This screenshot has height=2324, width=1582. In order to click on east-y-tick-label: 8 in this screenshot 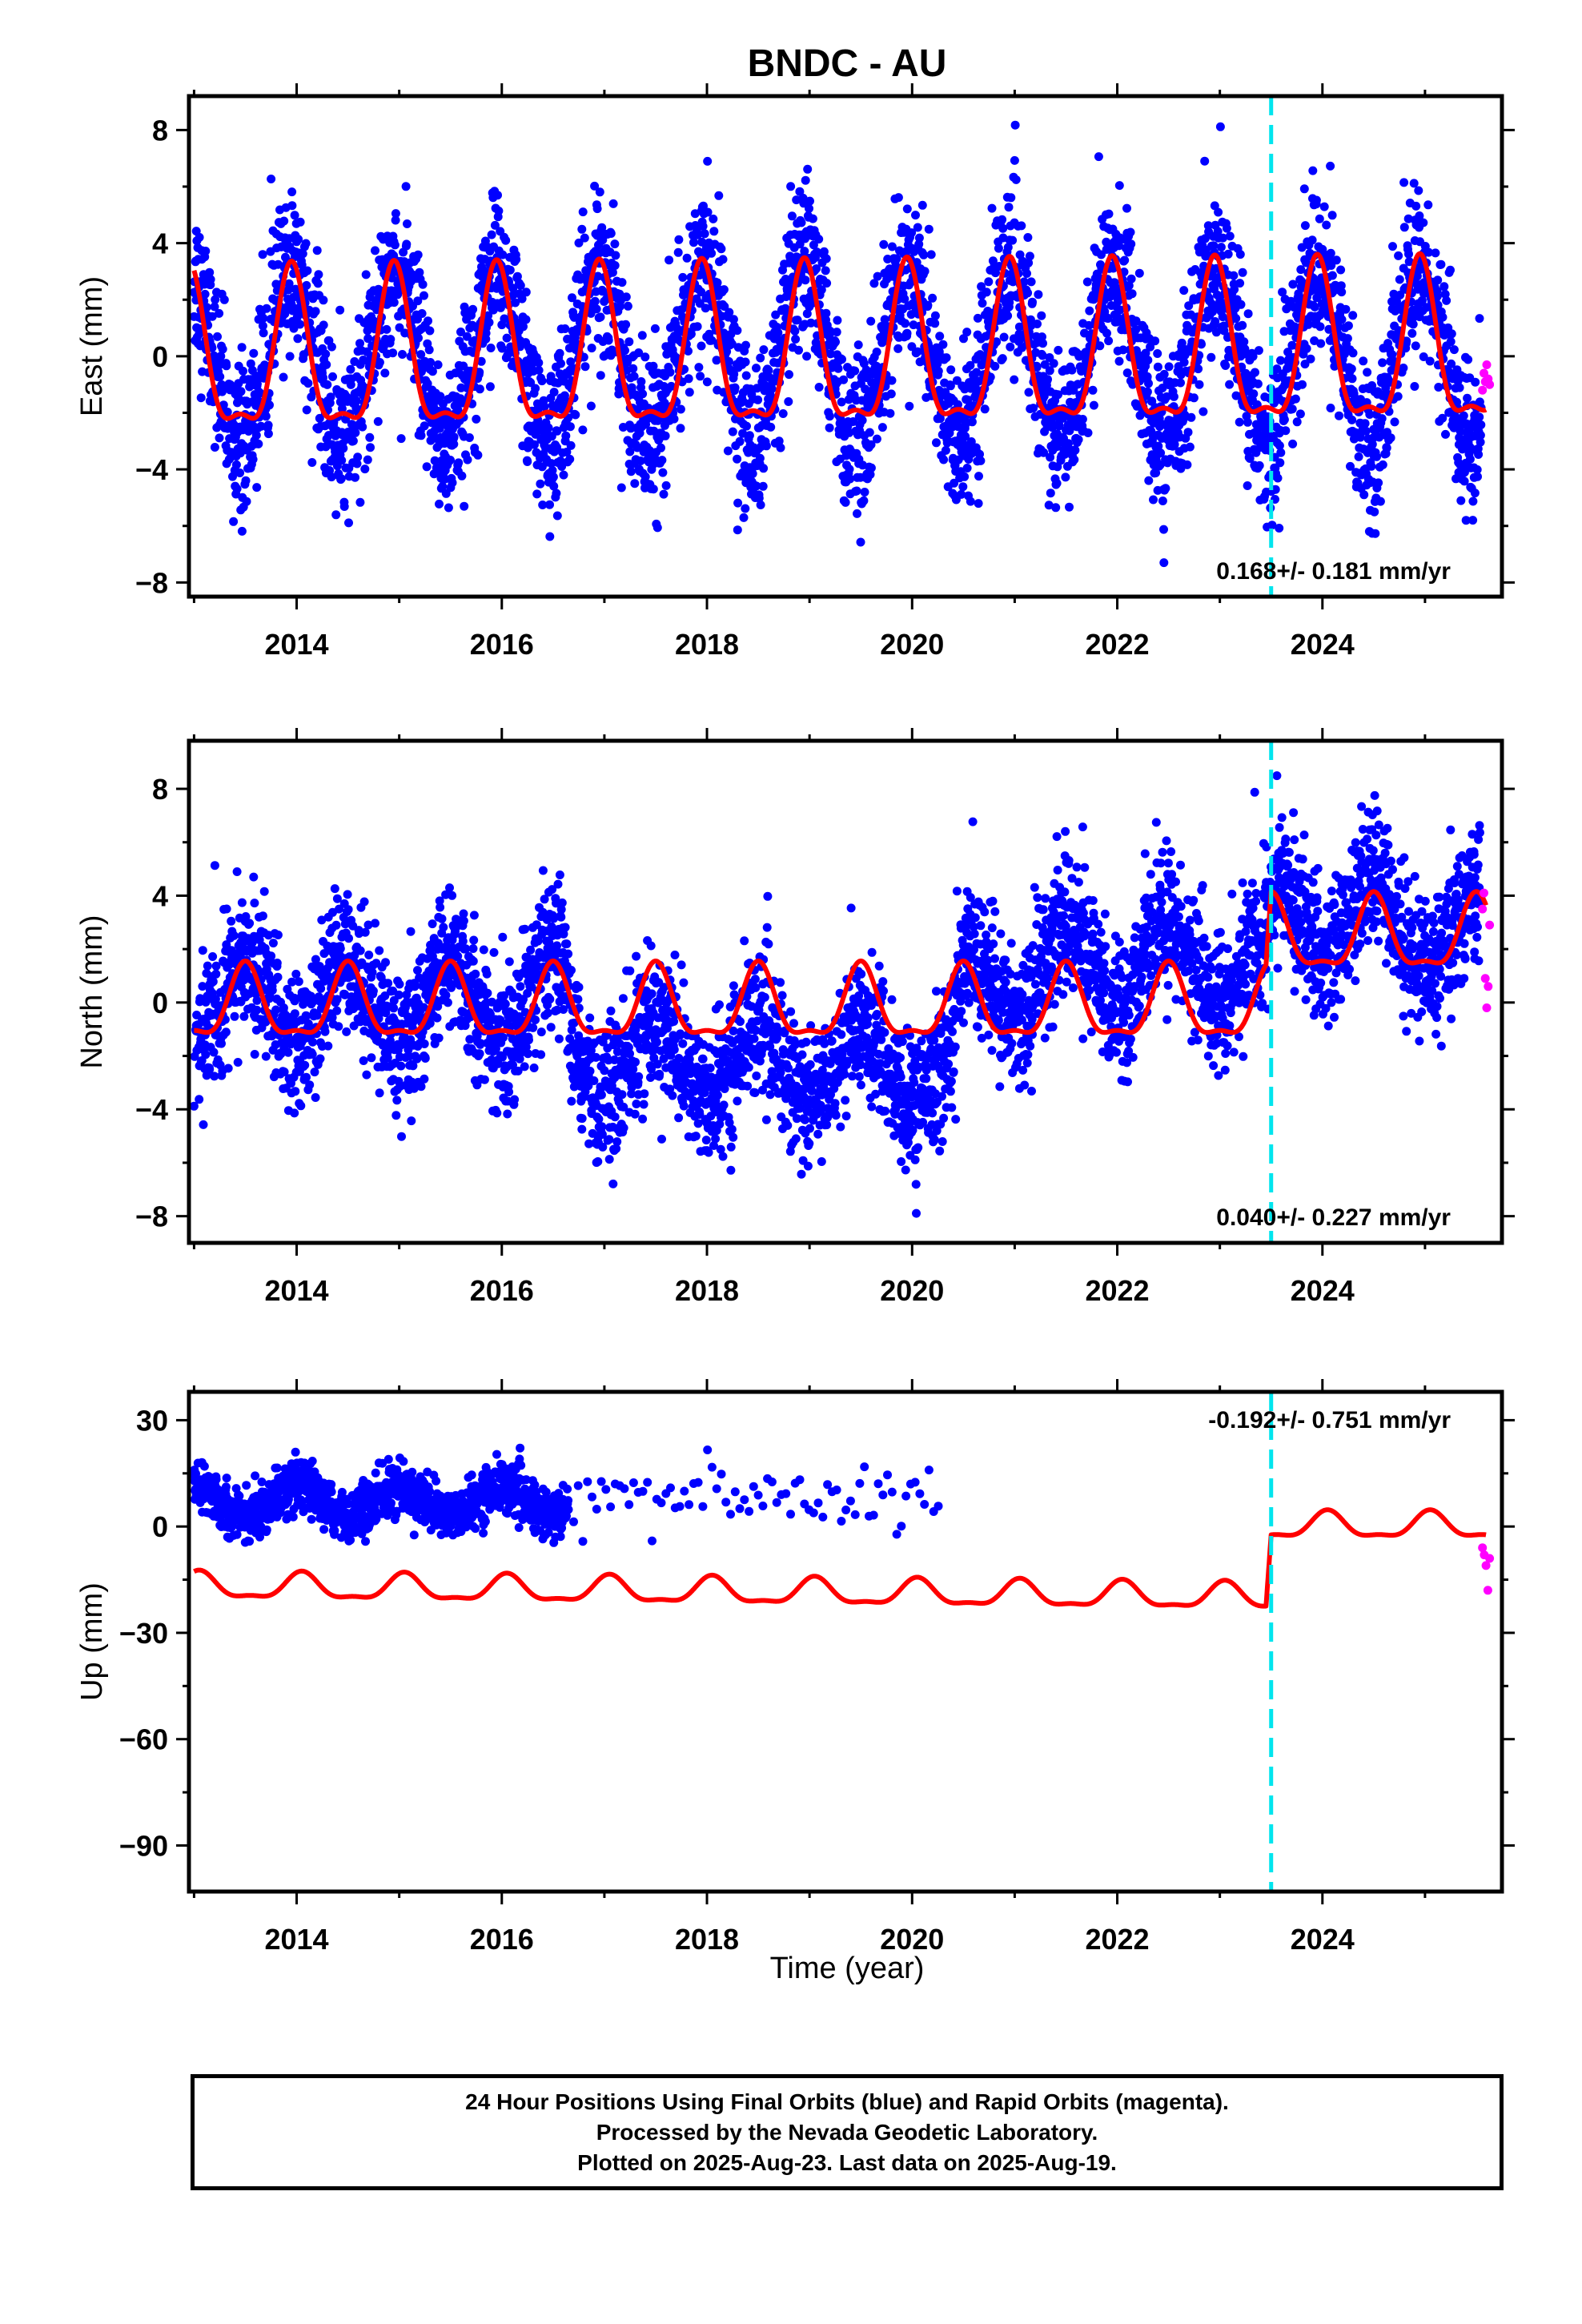, I will do `click(160, 130)`.